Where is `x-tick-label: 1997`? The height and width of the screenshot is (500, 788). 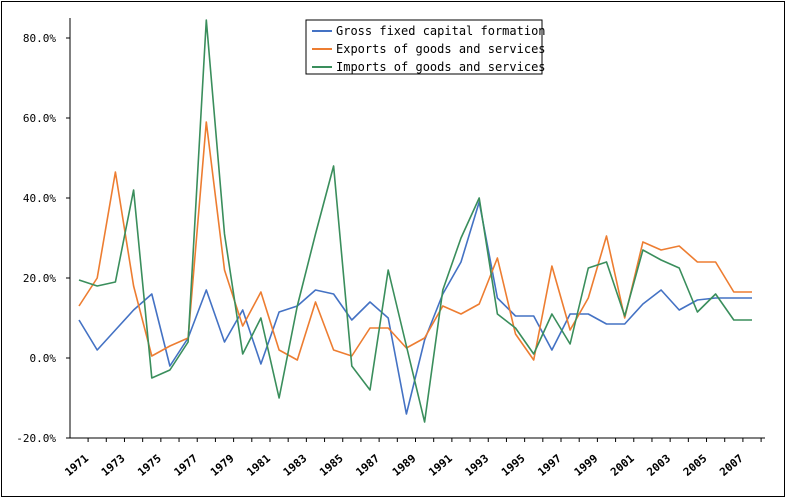
x-tick-label: 1997 is located at coordinates (549, 465).